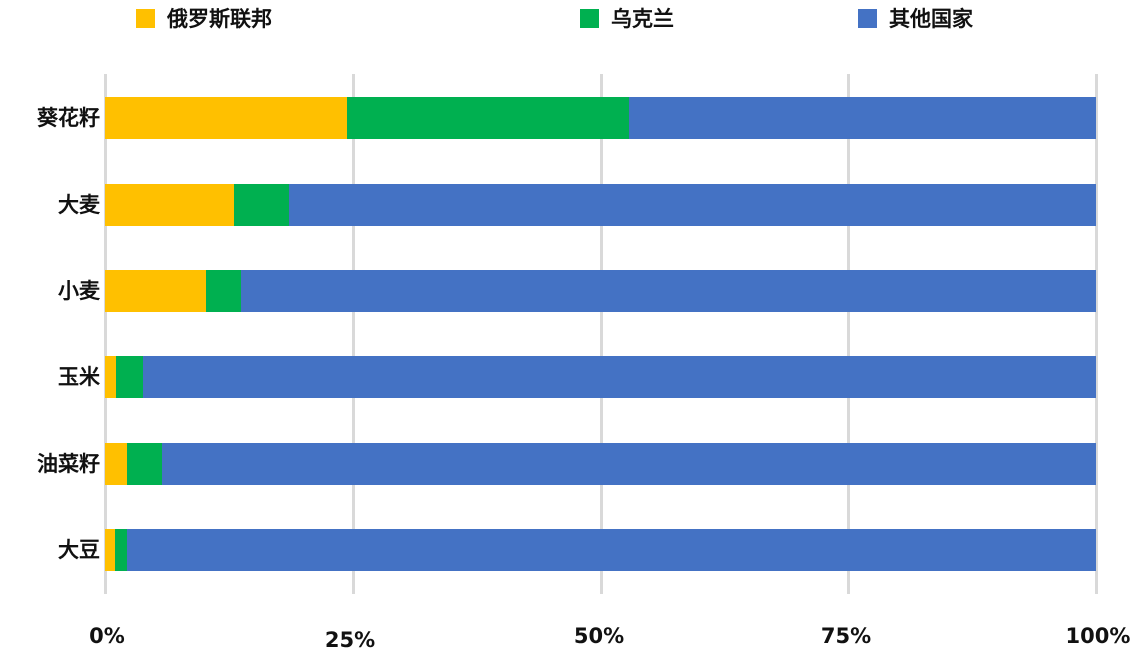 This screenshot has height=656, width=1138. What do you see at coordinates (350, 640) in the screenshot?
I see `x-tick-label: 25%` at bounding box center [350, 640].